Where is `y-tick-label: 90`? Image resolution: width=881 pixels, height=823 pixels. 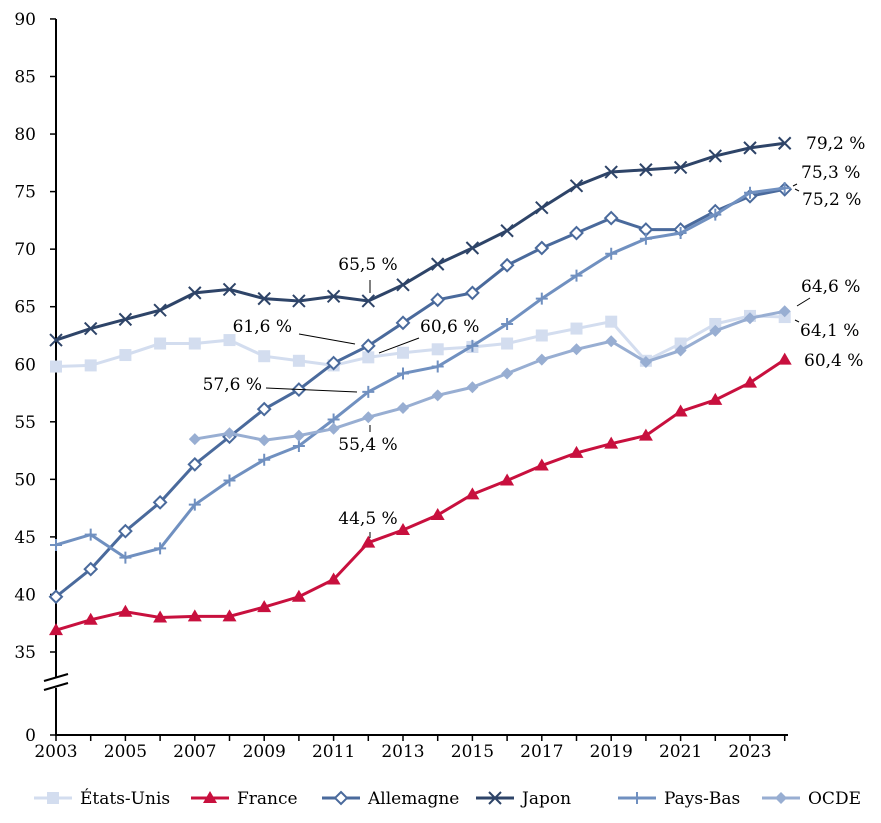 y-tick-label: 90 is located at coordinates (25, 20).